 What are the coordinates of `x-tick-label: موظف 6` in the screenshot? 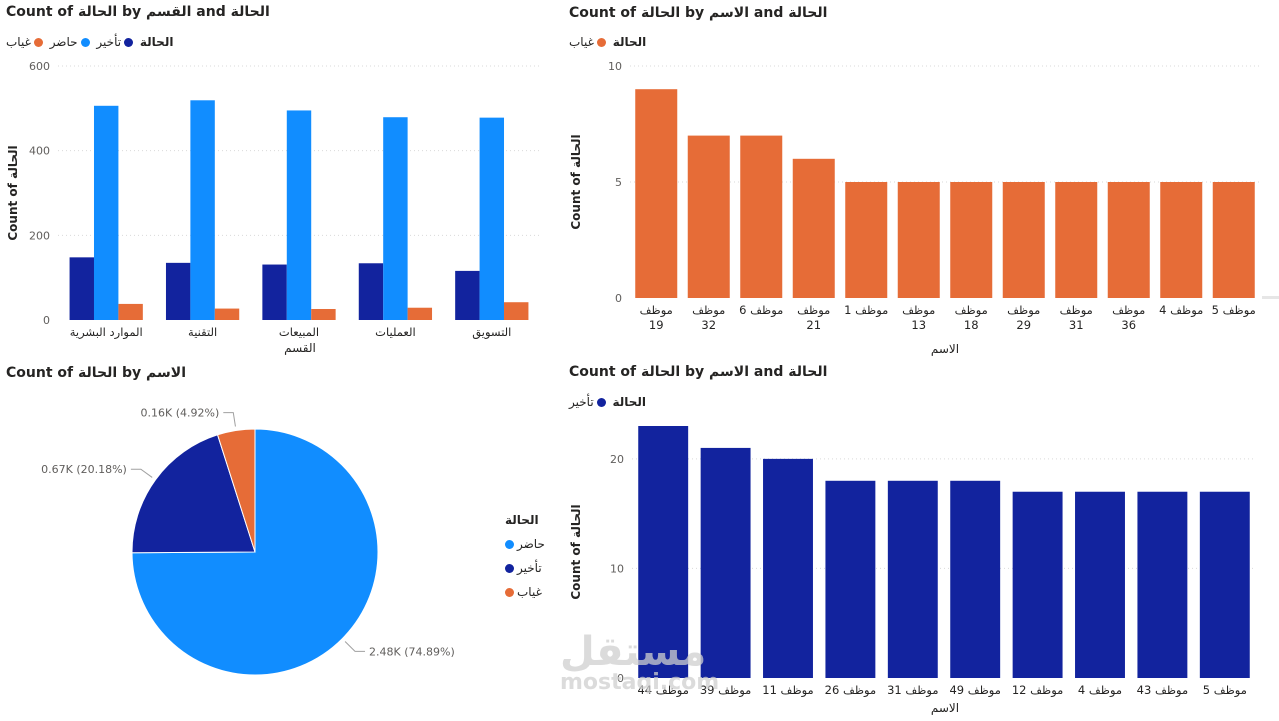 It's located at (761, 310).